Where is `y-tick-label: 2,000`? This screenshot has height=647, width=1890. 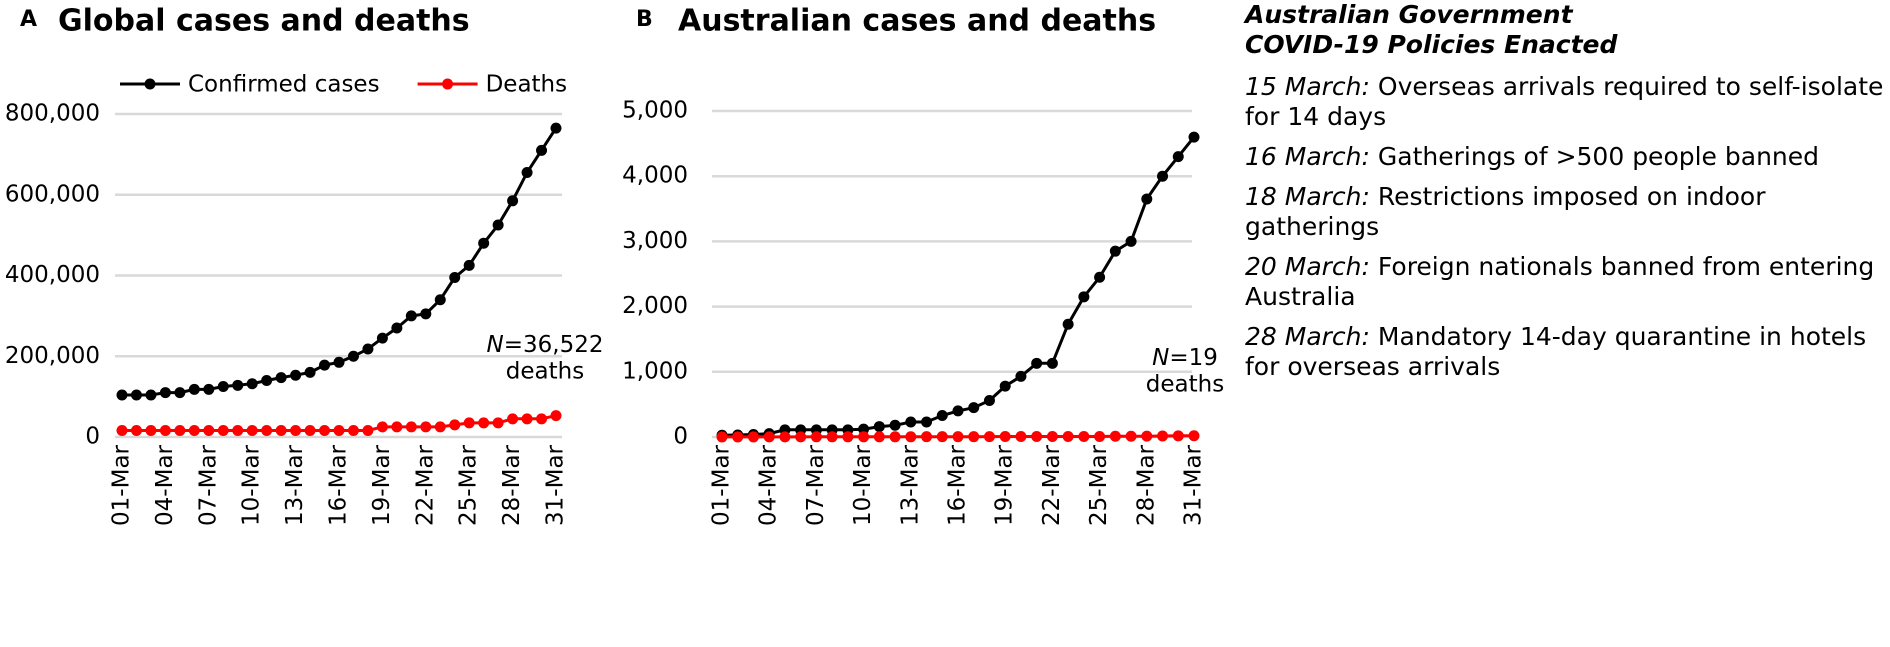
y-tick-label: 2,000 is located at coordinates (655, 306).